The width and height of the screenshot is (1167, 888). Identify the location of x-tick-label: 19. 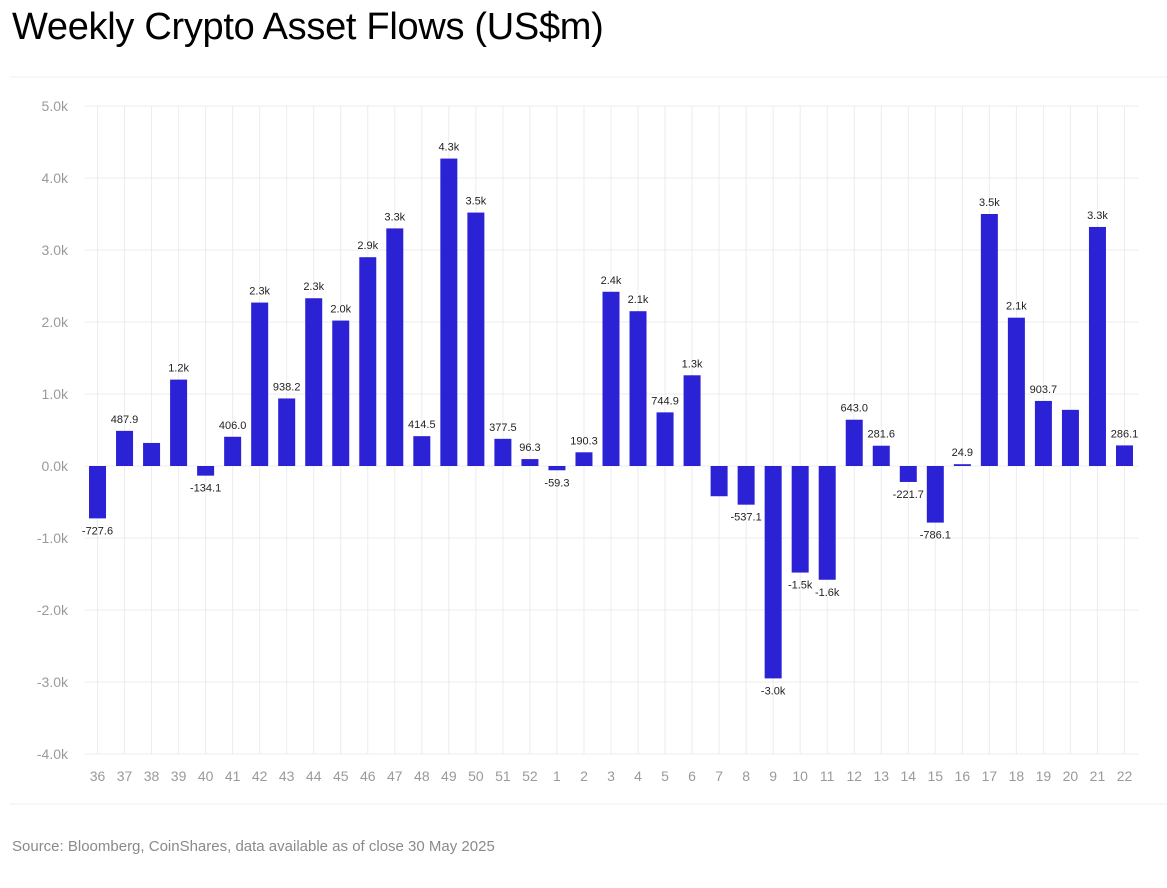
(1044, 776).